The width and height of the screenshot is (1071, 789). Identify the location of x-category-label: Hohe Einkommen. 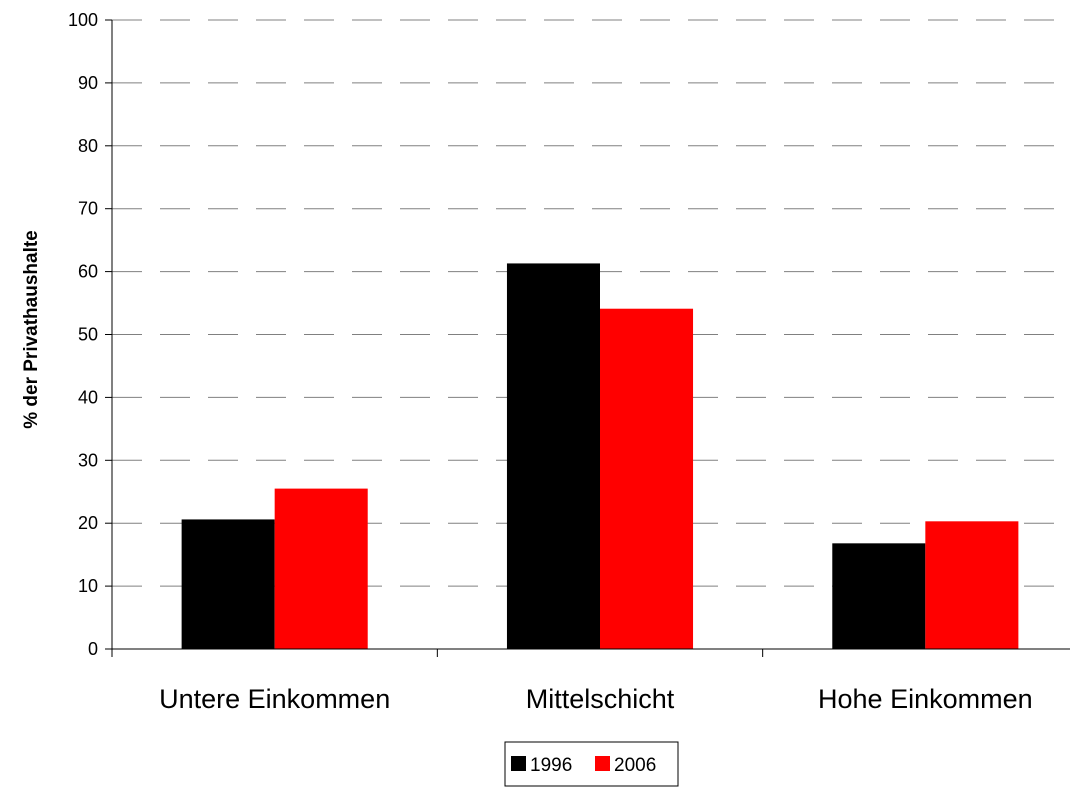
(925, 699).